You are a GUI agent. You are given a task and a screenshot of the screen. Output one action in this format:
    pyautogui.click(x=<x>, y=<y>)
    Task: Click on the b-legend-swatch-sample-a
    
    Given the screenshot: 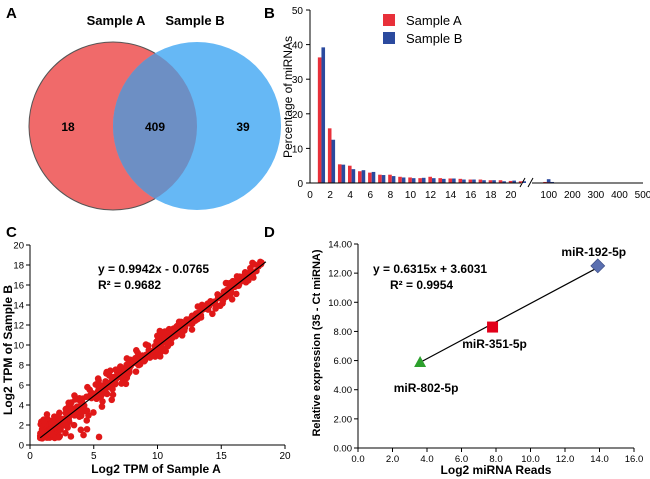 What is the action you would take?
    pyautogui.click(x=389, y=20)
    